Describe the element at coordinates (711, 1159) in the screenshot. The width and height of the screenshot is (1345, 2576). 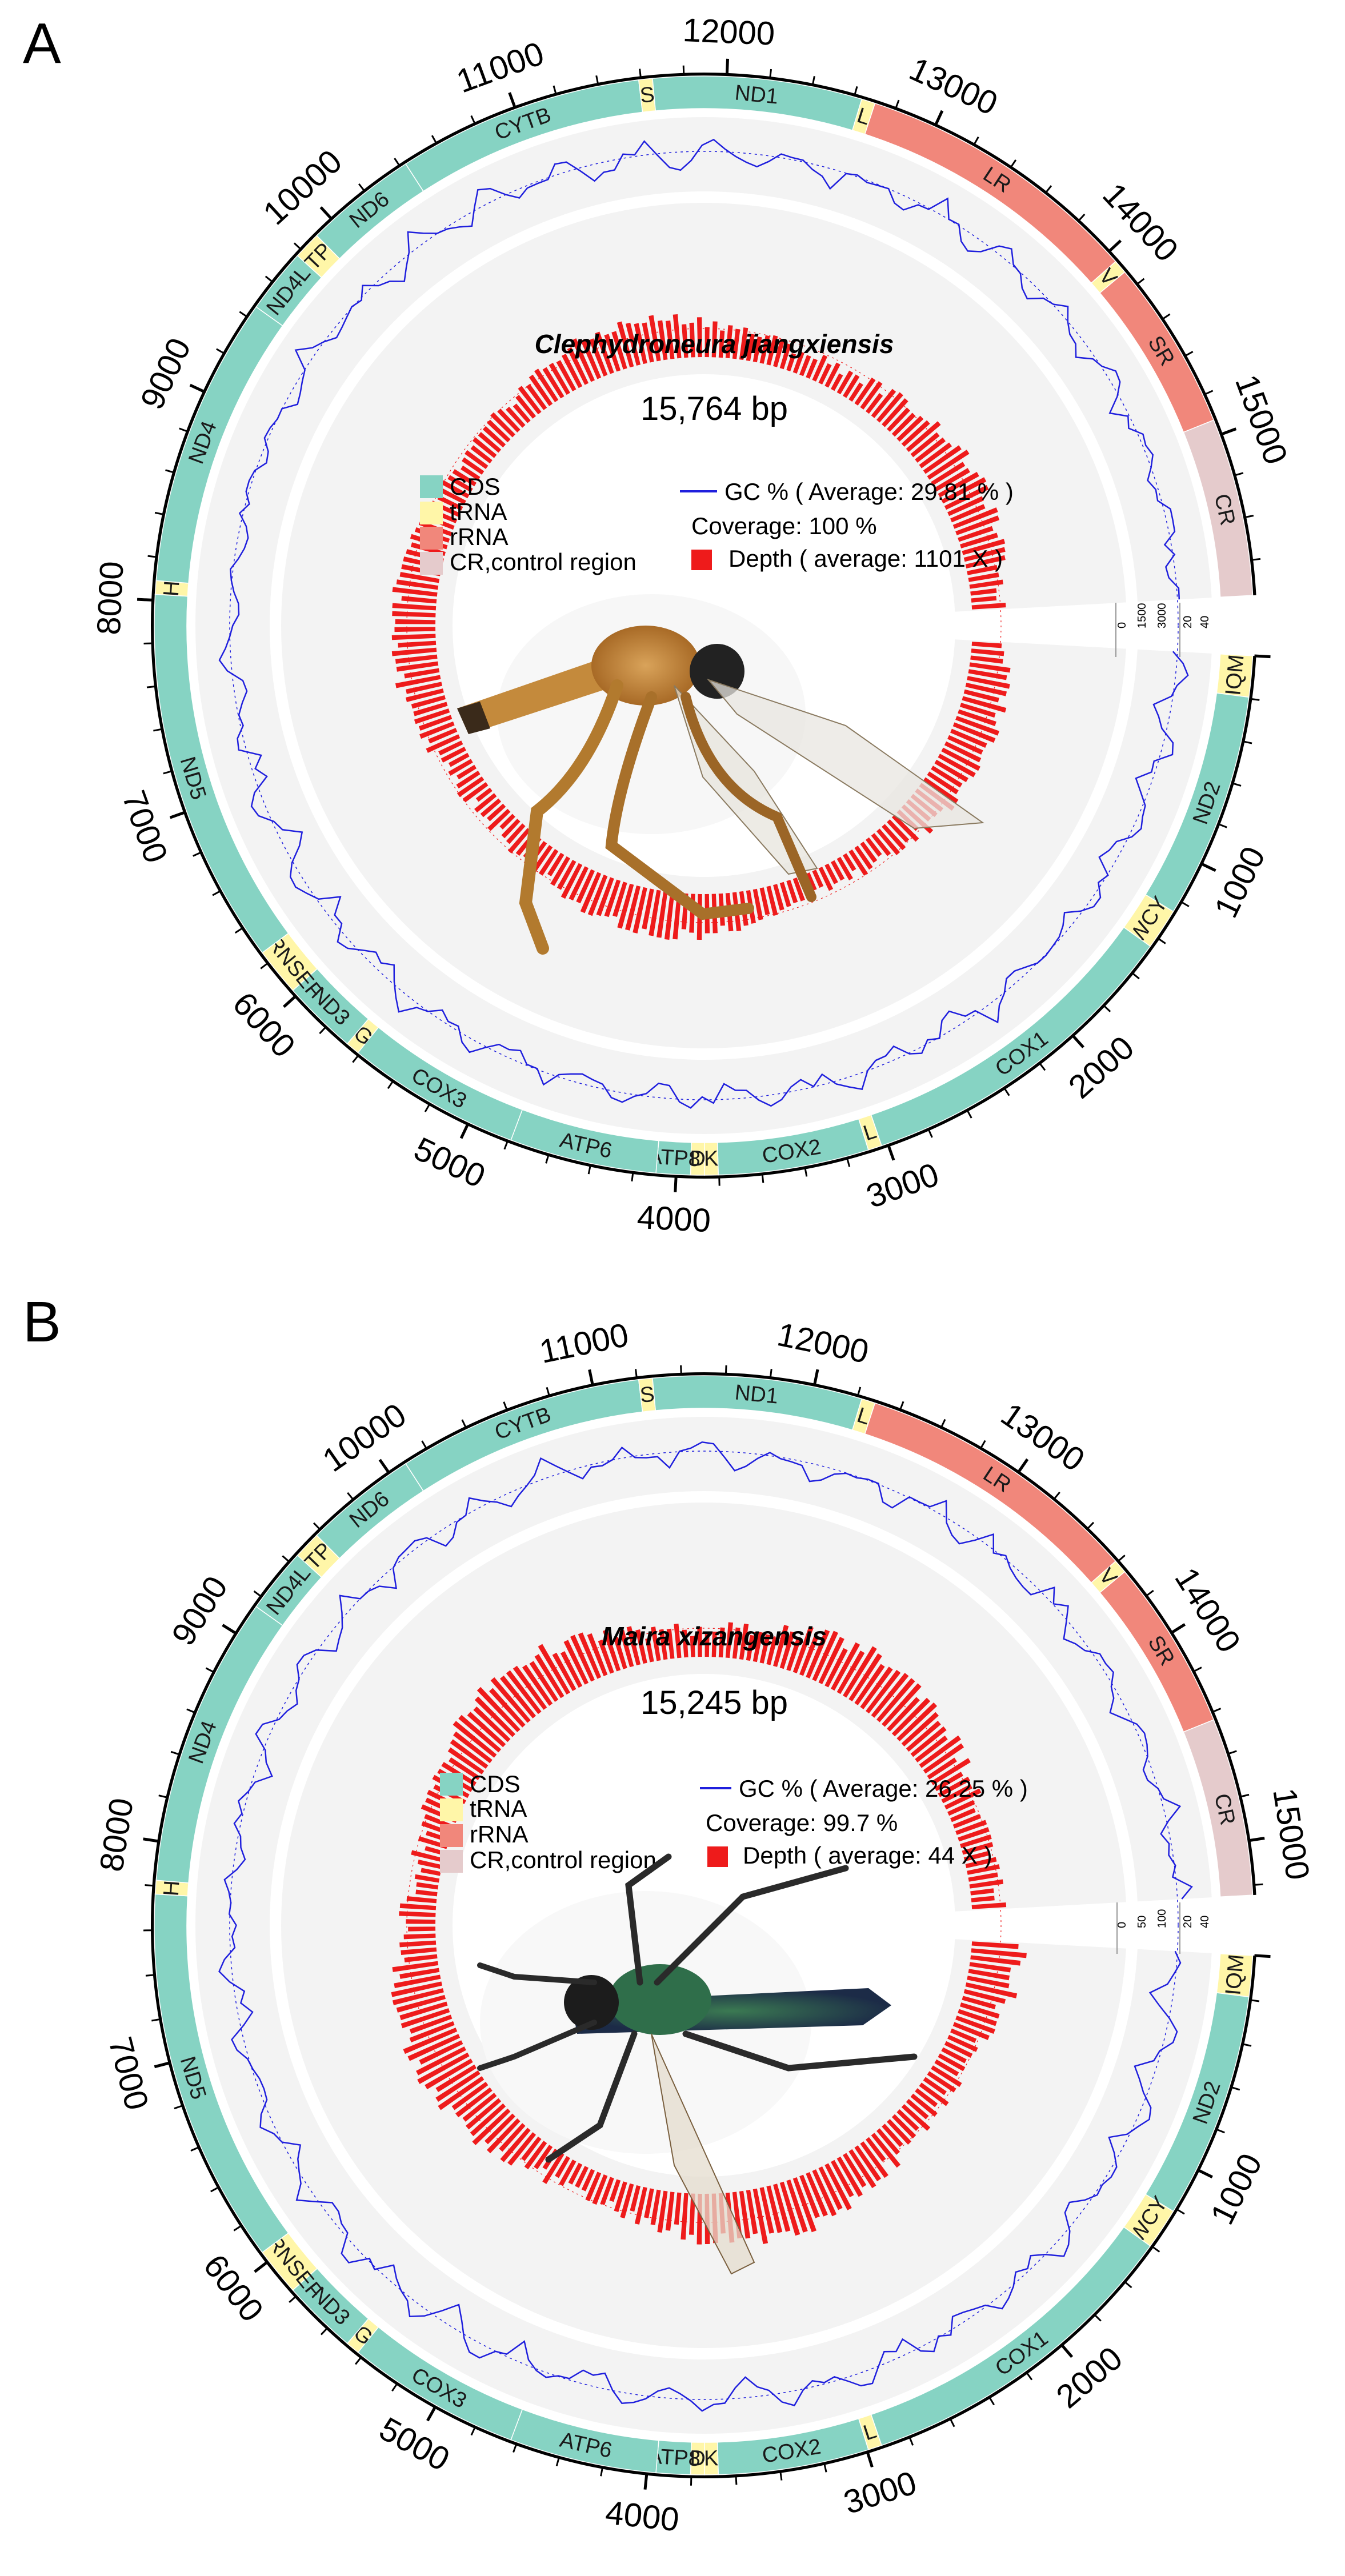
I see `gene-label: K` at that location.